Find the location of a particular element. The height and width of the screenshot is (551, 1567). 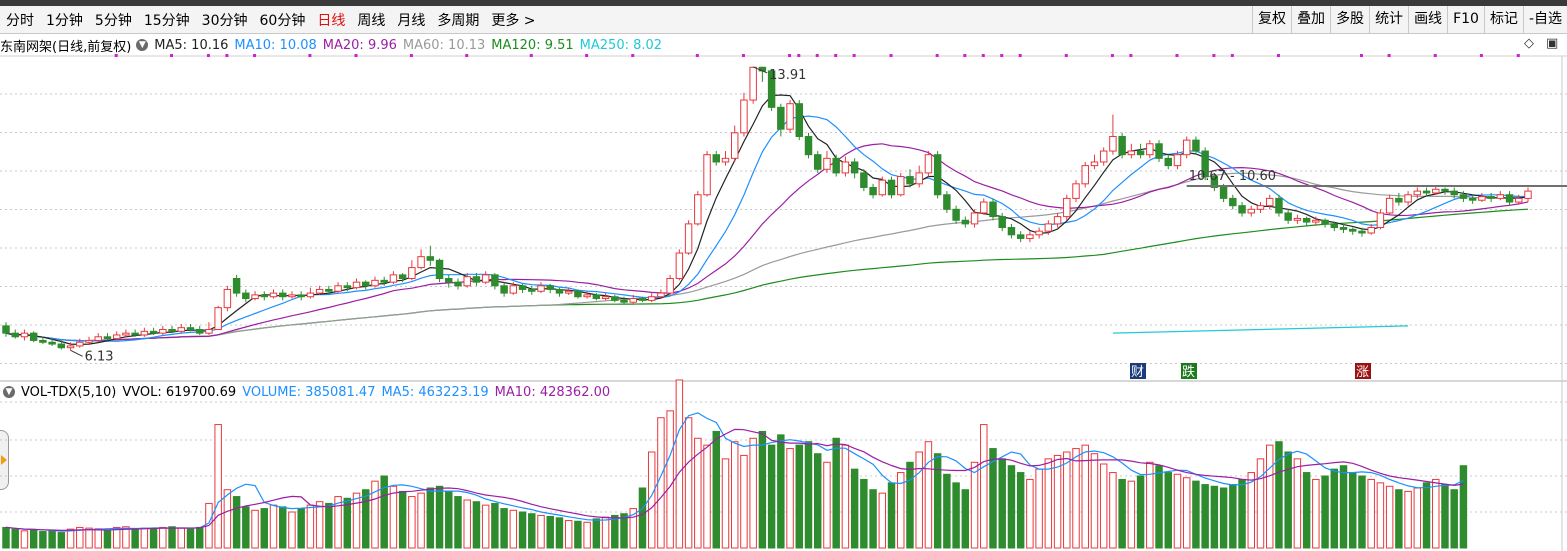

action-tab-3: 统计 is located at coordinates (1388, 19).